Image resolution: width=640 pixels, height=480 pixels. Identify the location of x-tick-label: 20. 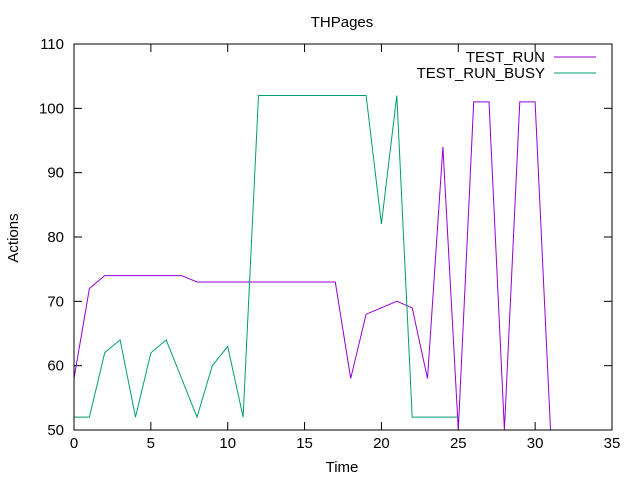
(381, 443).